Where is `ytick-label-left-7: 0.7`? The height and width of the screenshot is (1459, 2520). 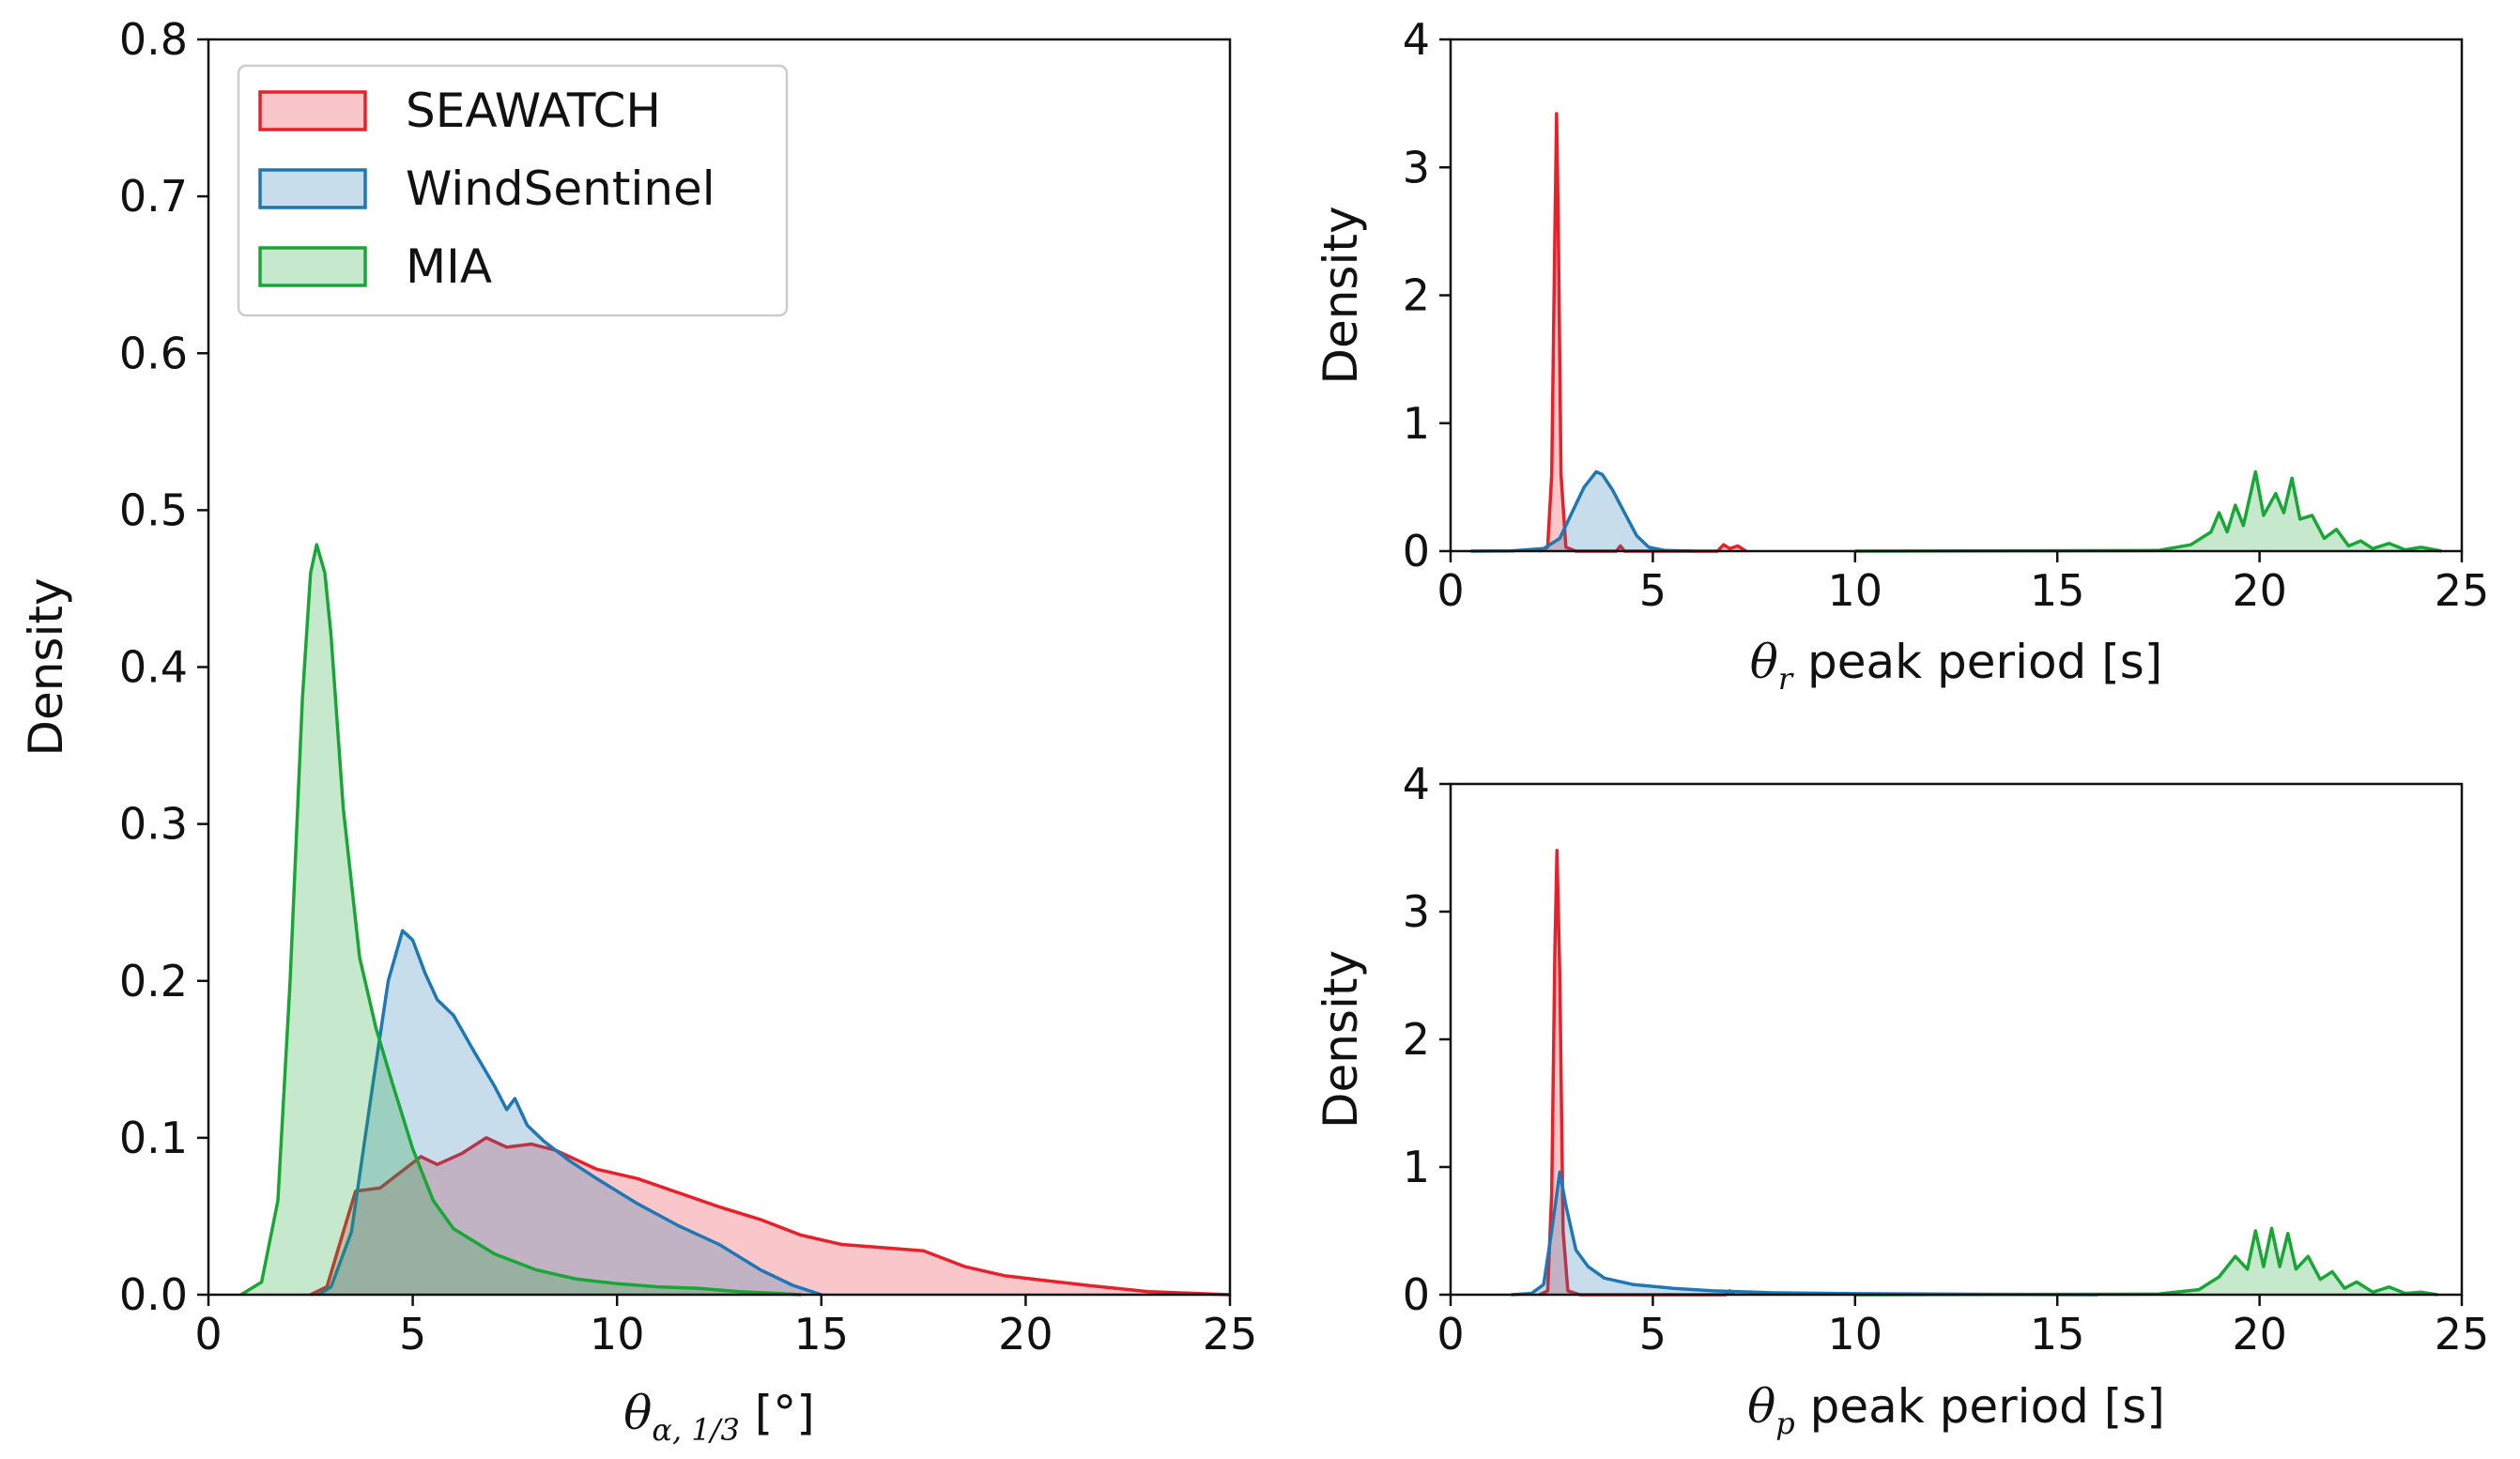 ytick-label-left-7: 0.7 is located at coordinates (153, 196).